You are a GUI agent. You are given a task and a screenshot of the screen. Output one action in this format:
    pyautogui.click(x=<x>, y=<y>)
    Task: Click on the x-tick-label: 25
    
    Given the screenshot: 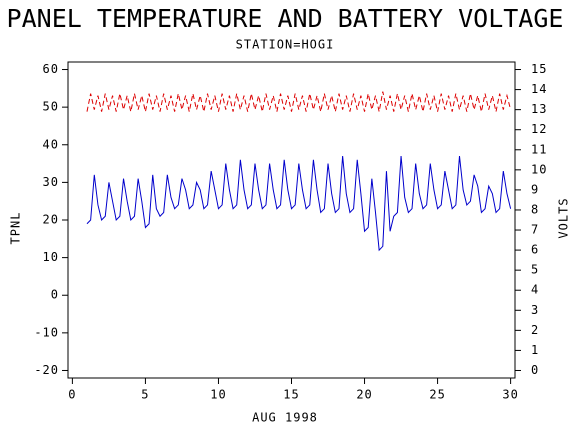 What is the action you would take?
    pyautogui.click(x=437, y=395)
    